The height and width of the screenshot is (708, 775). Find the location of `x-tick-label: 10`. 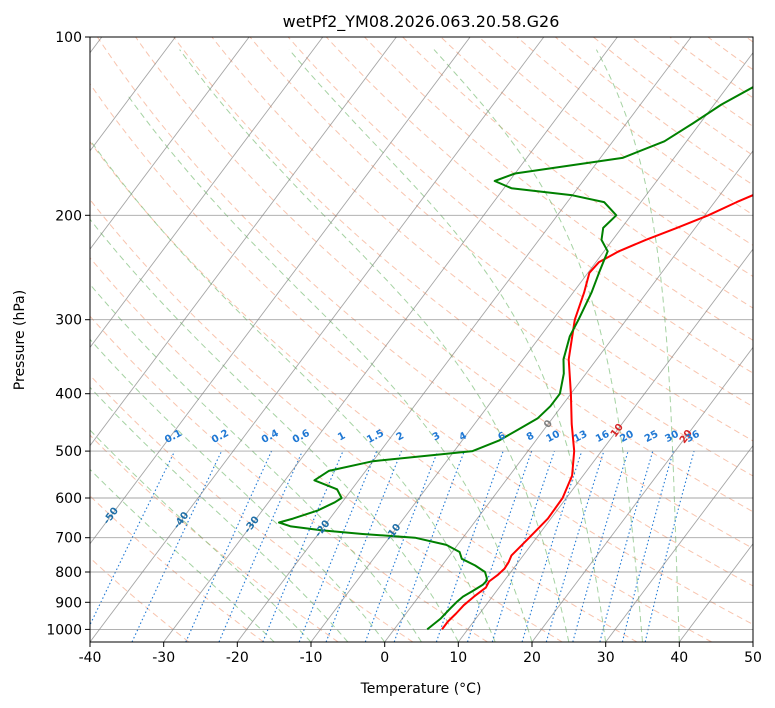

x-tick-label: 10 is located at coordinates (458, 658).